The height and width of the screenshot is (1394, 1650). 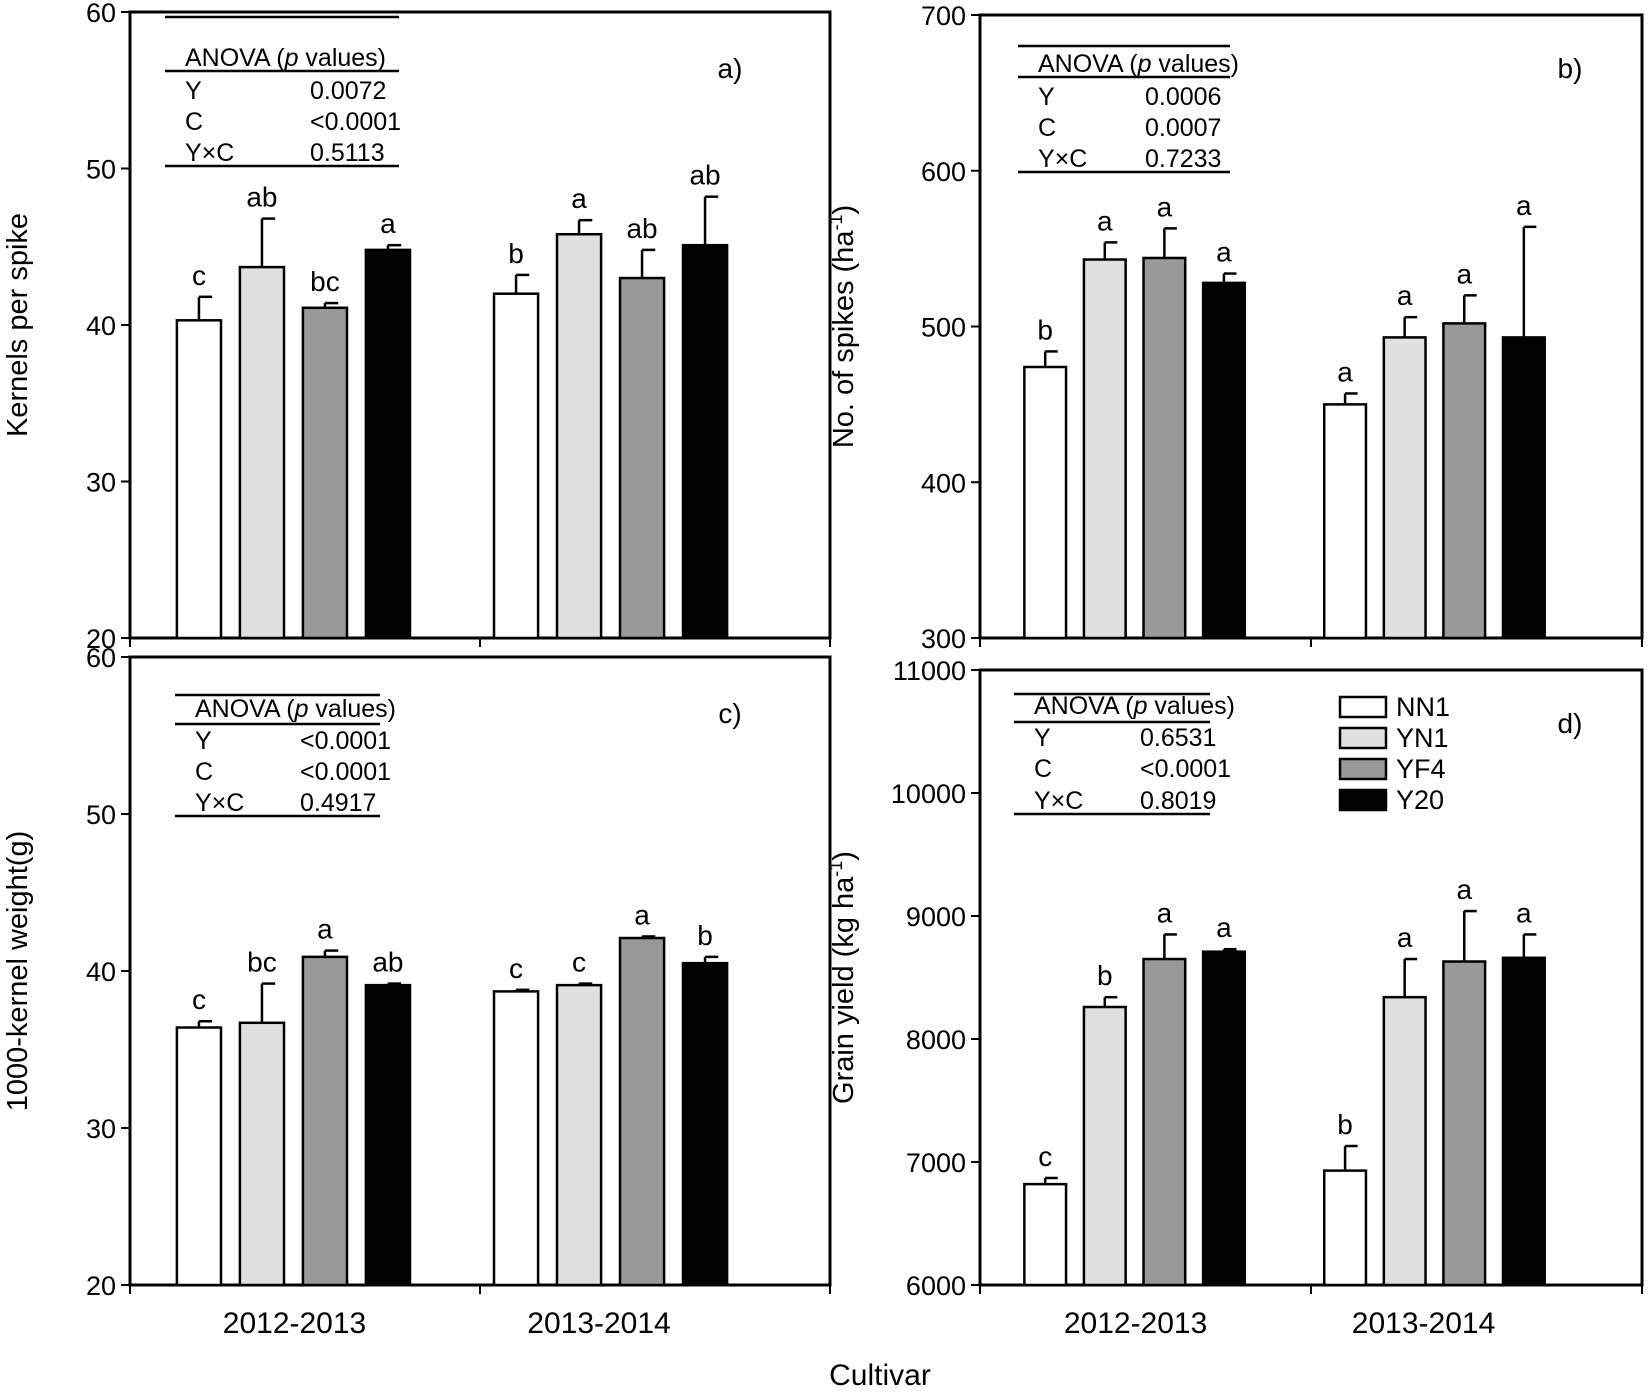 What do you see at coordinates (193, 91) in the screenshot?
I see `anova-term: Y` at bounding box center [193, 91].